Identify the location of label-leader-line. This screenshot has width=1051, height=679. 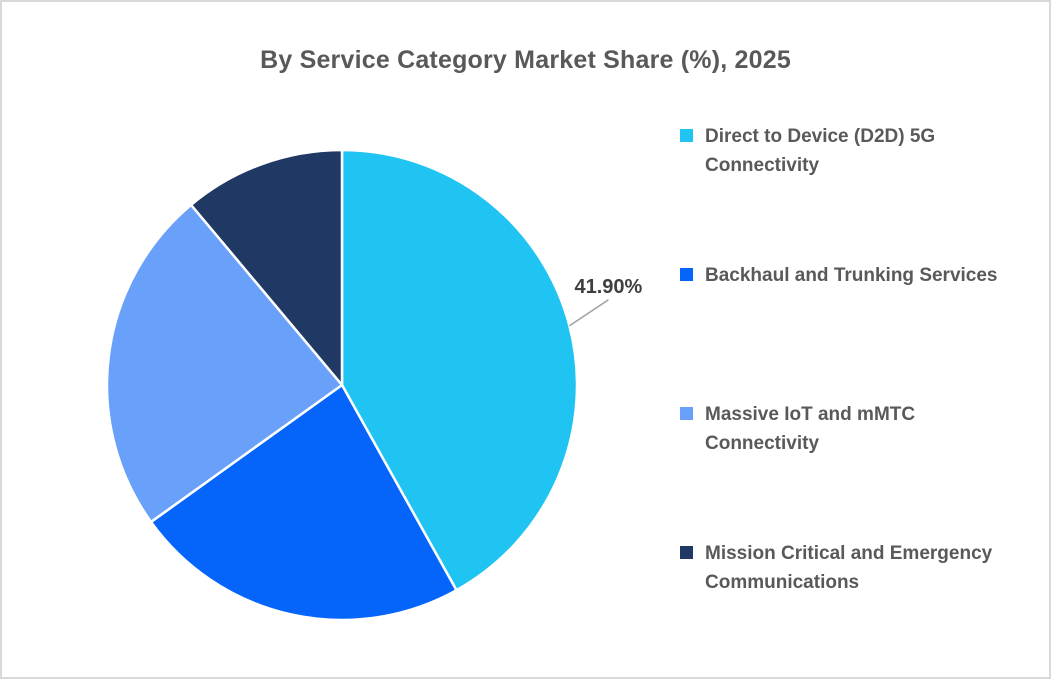
(588, 313).